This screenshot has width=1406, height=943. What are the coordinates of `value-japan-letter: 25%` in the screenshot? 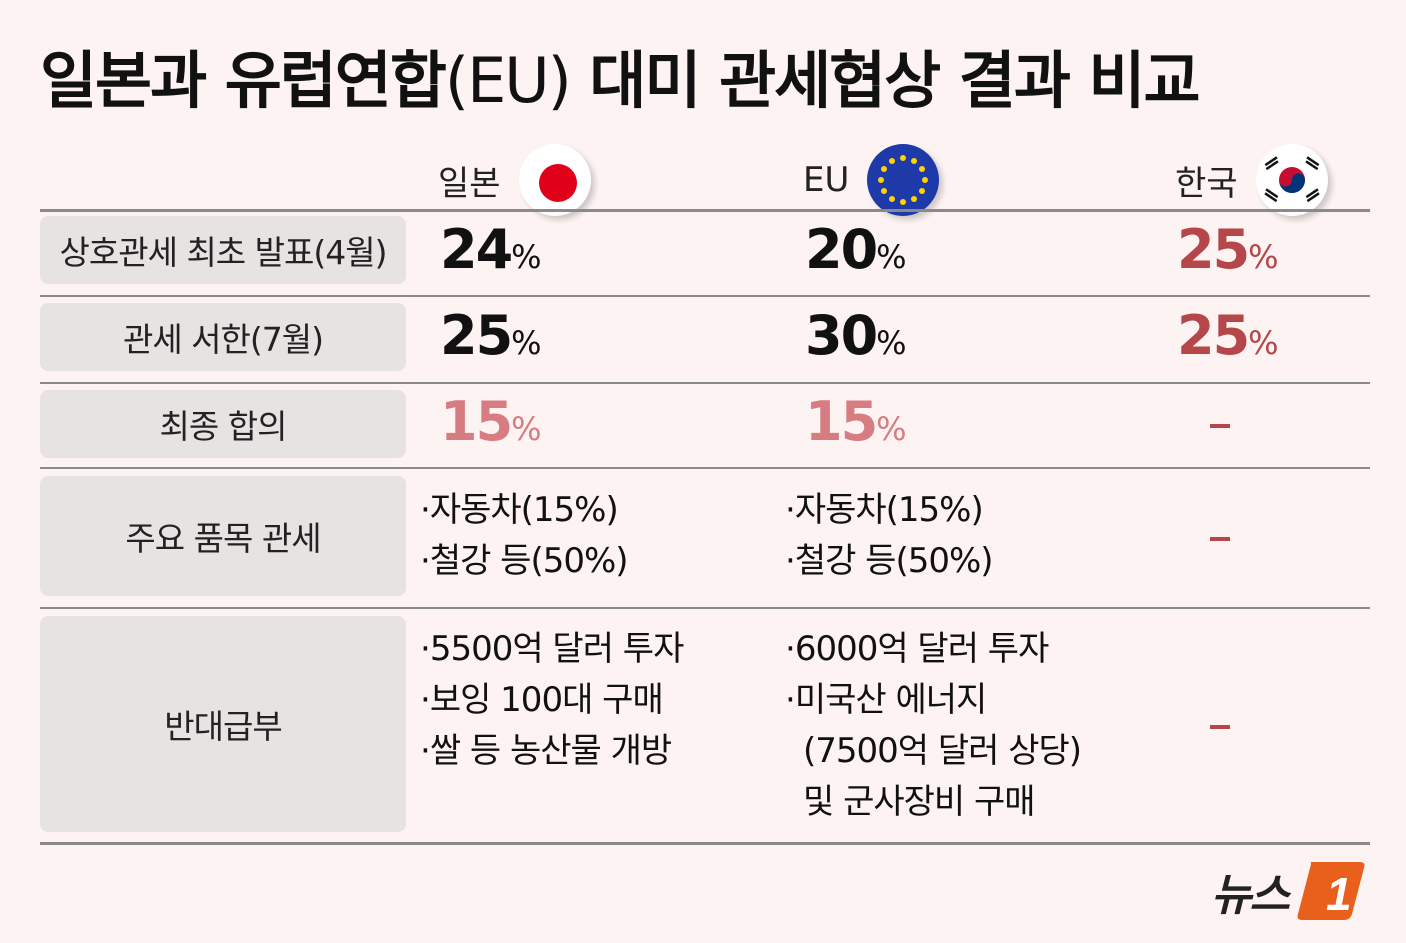 It's located at (491, 335).